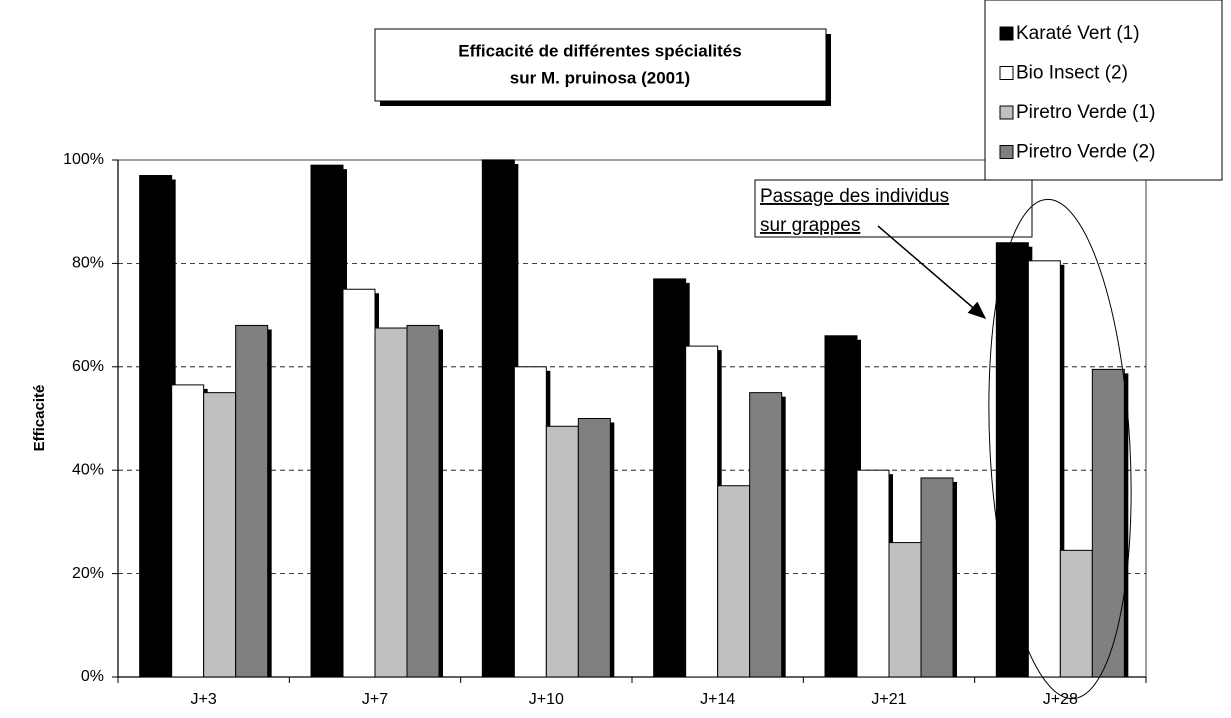  Describe the element at coordinates (893, 208) in the screenshot. I see `annotation-box` at that location.